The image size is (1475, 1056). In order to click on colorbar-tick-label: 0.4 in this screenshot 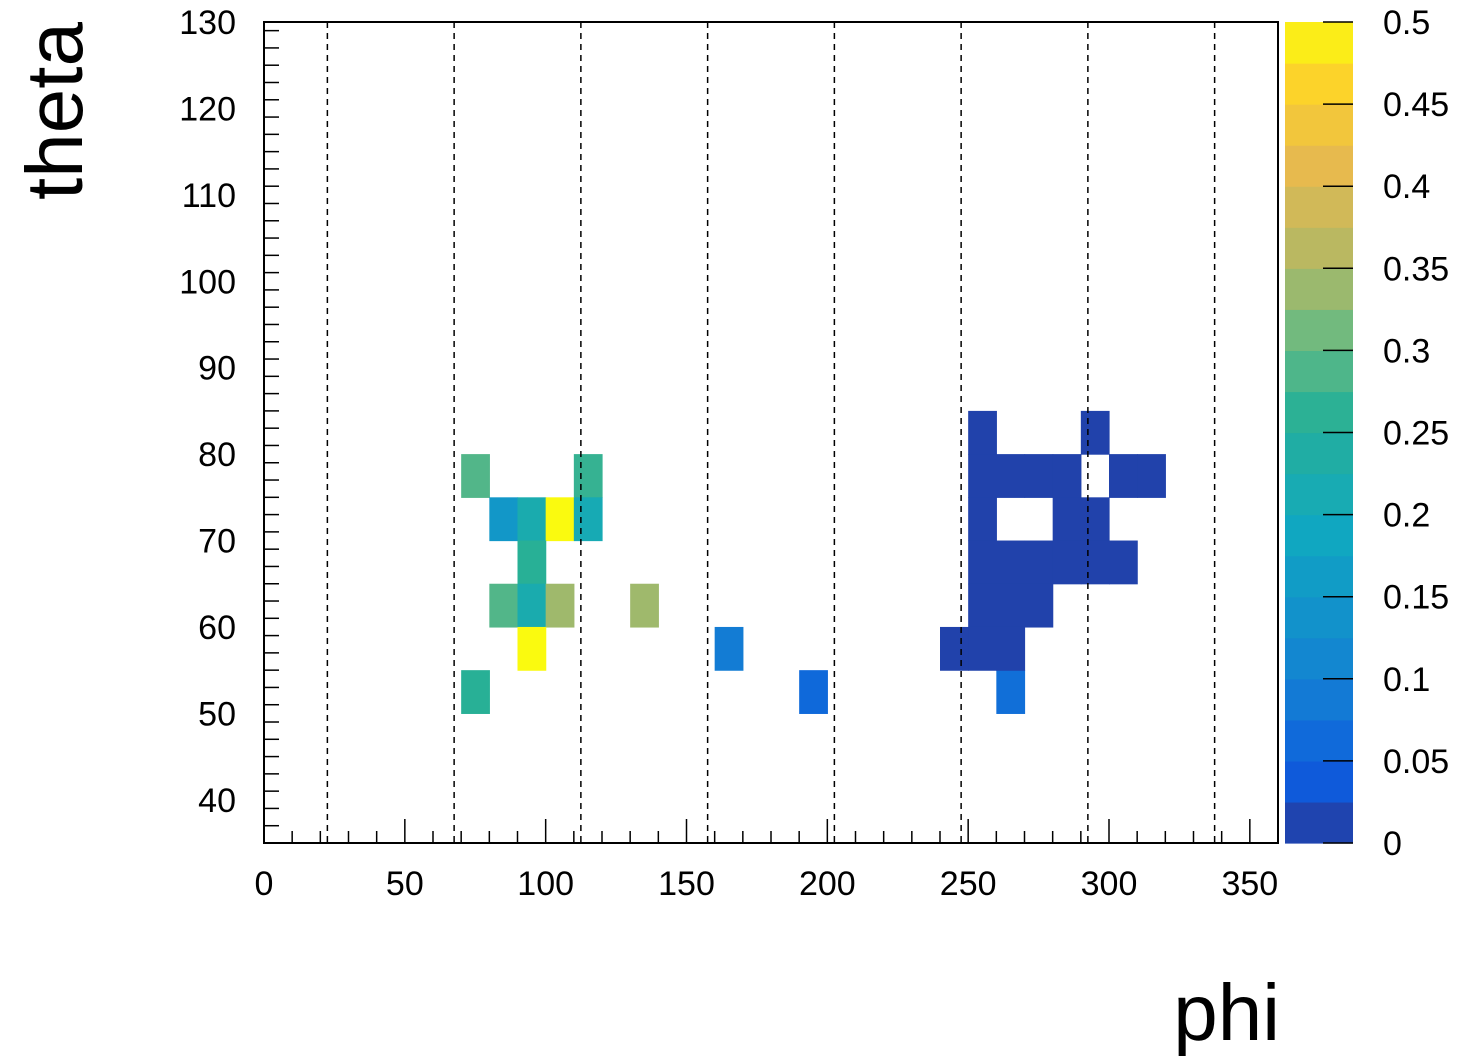, I will do `click(1406, 187)`.